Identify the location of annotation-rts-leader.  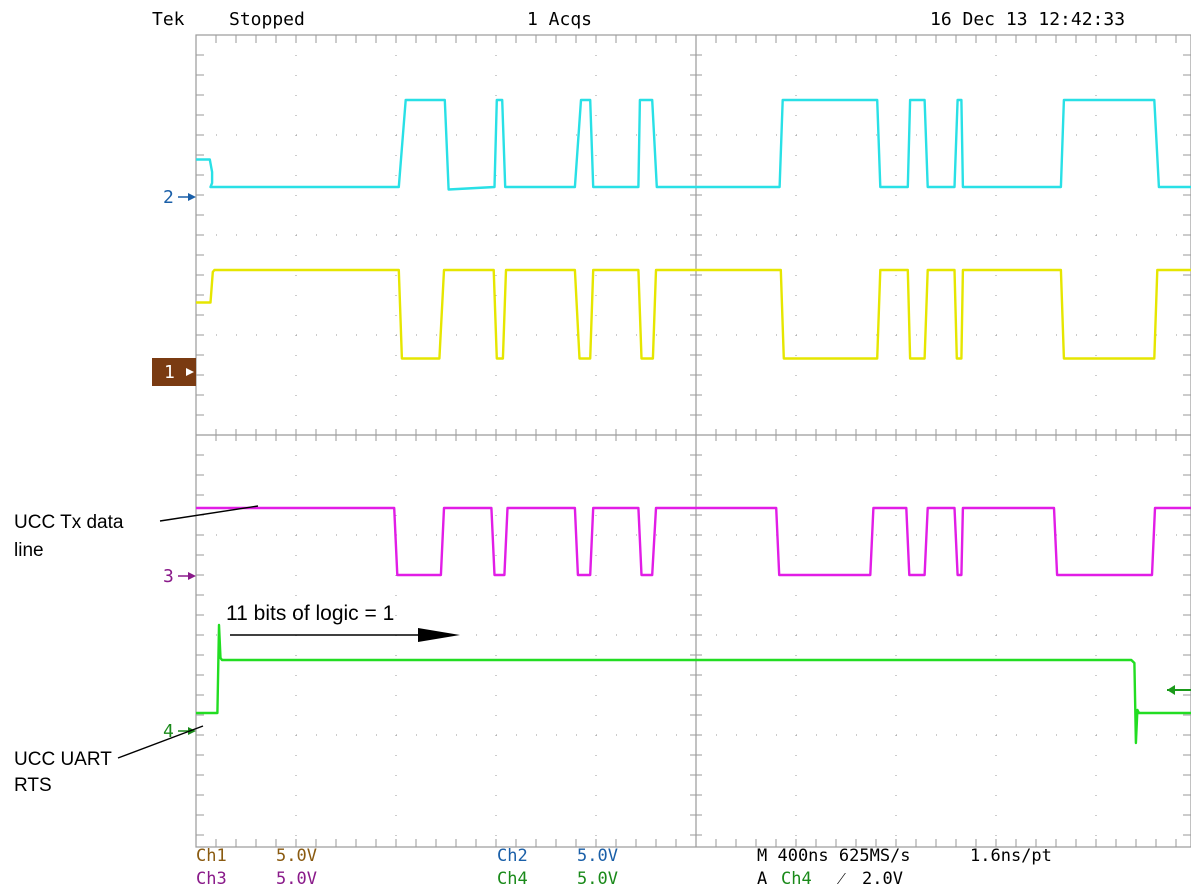
(160, 742).